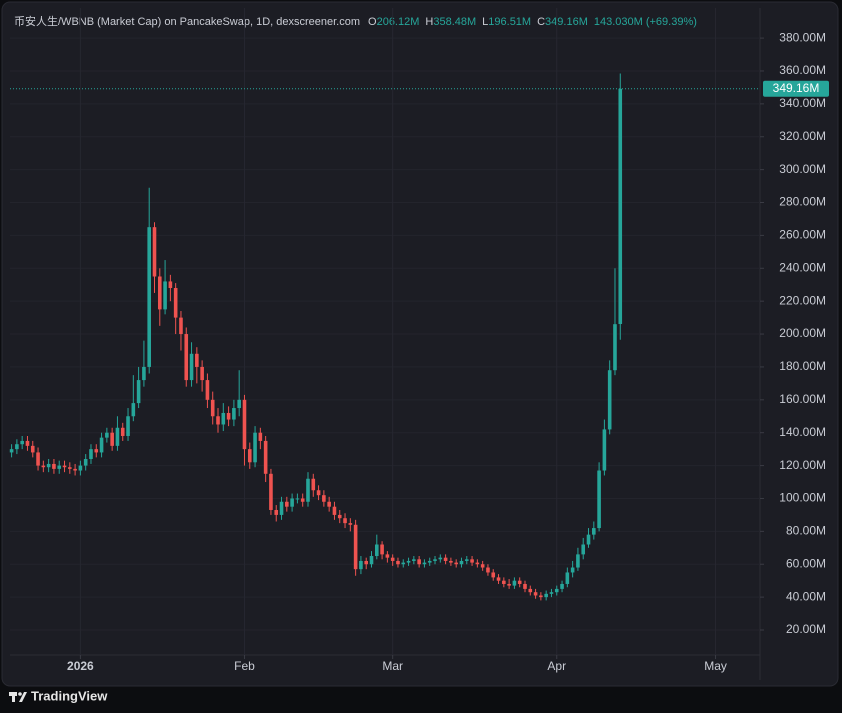 The height and width of the screenshot is (713, 842). Describe the element at coordinates (802, 136) in the screenshot. I see `y-tick-label: 320.00M` at that location.